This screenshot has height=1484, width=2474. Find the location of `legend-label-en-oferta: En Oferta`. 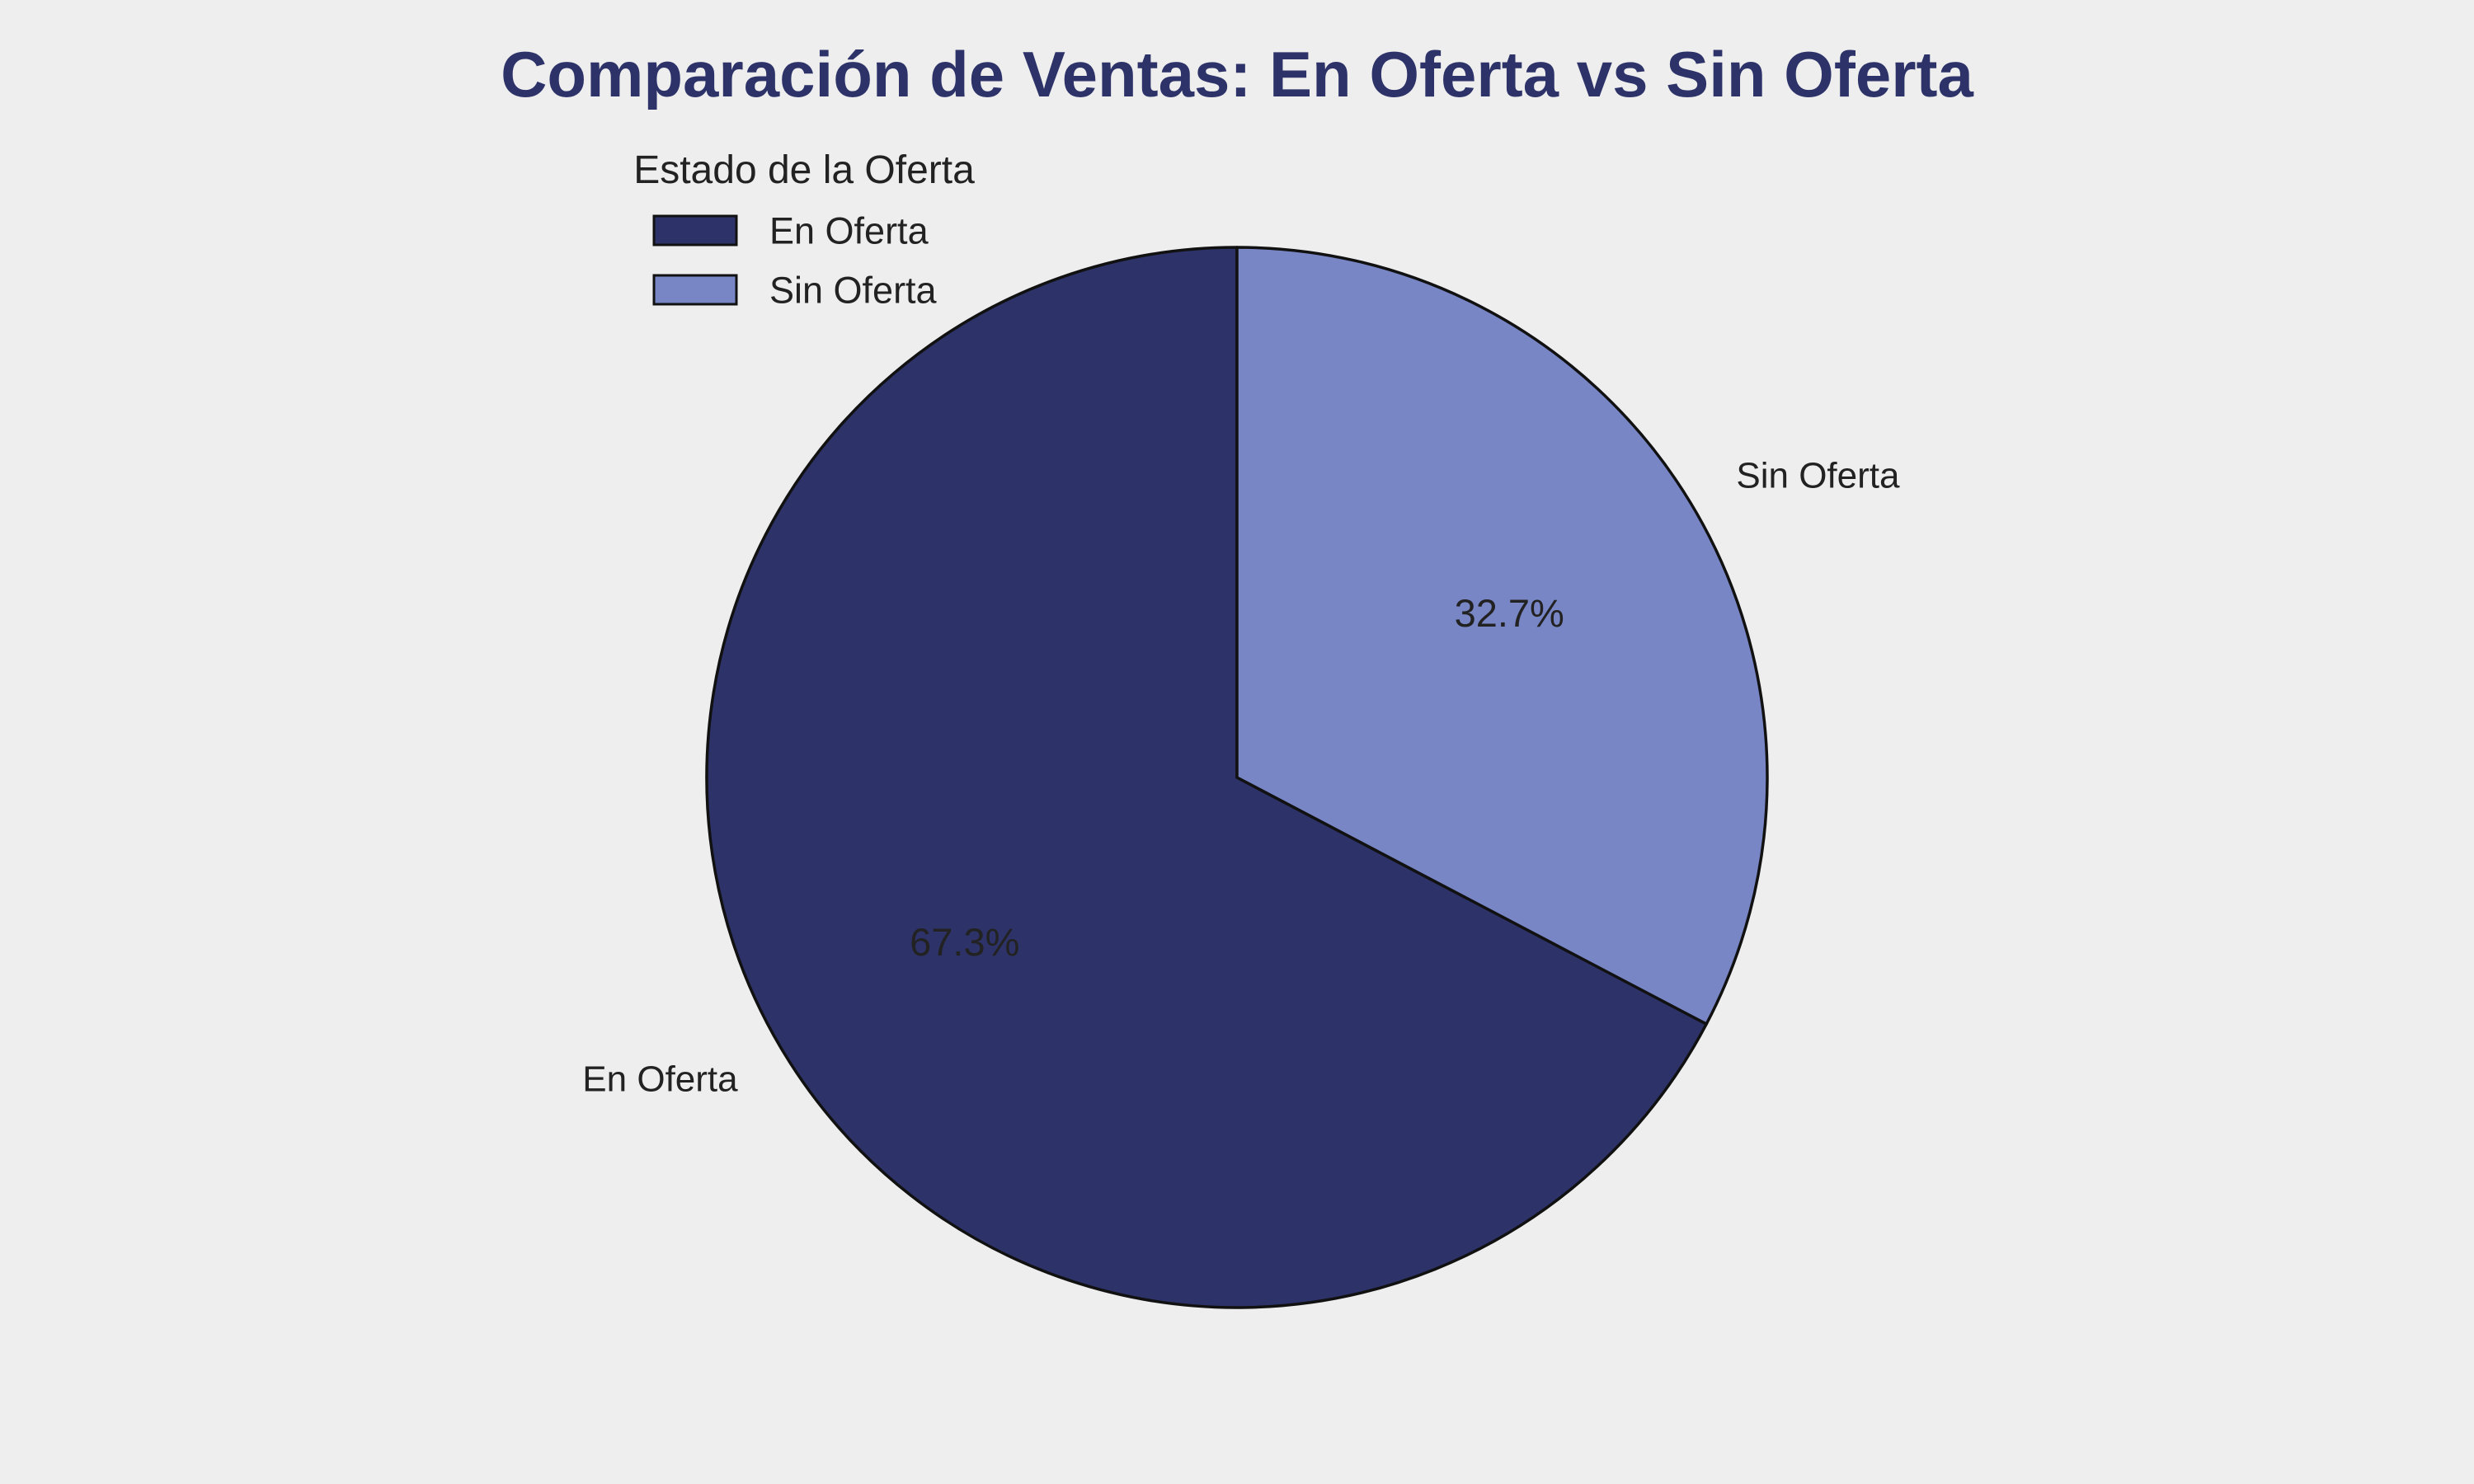

legend-label-en-oferta: En Oferta is located at coordinates (849, 231).